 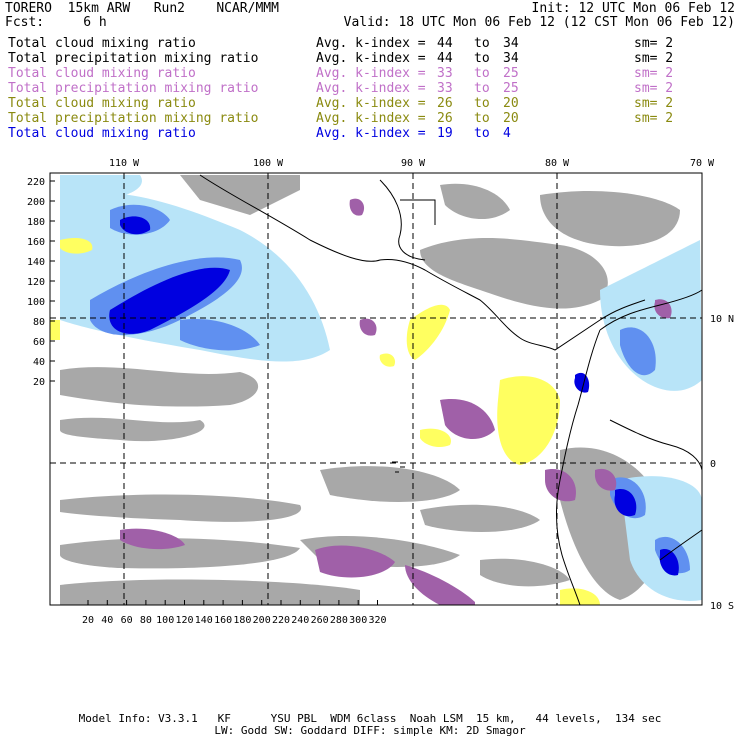 What do you see at coordinates (242, 620) in the screenshot?
I see `bottom-tick-label: 180` at bounding box center [242, 620].